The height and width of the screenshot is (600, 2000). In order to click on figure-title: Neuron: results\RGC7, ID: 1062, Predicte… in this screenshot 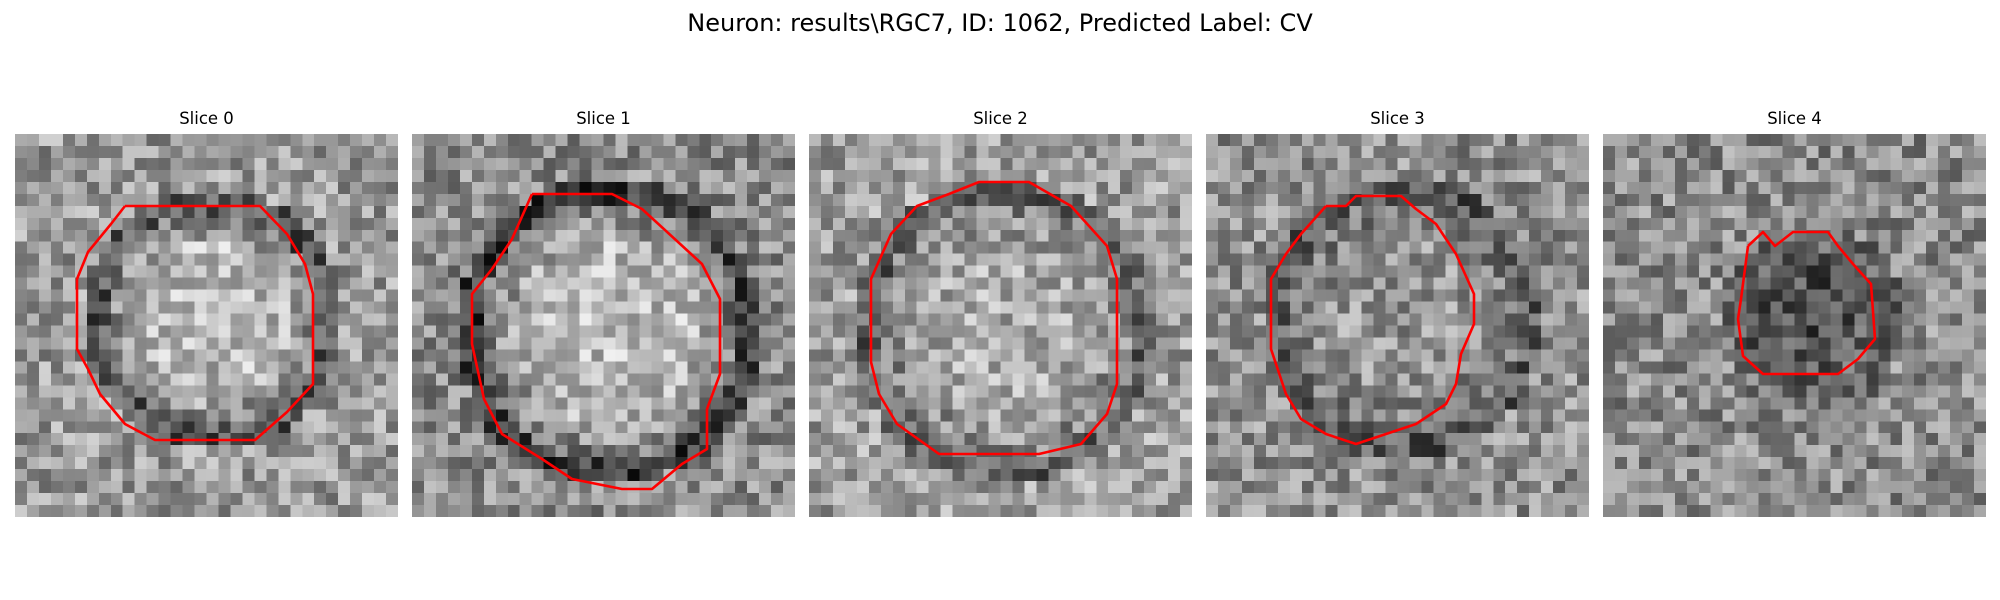, I will do `click(1000, 23)`.